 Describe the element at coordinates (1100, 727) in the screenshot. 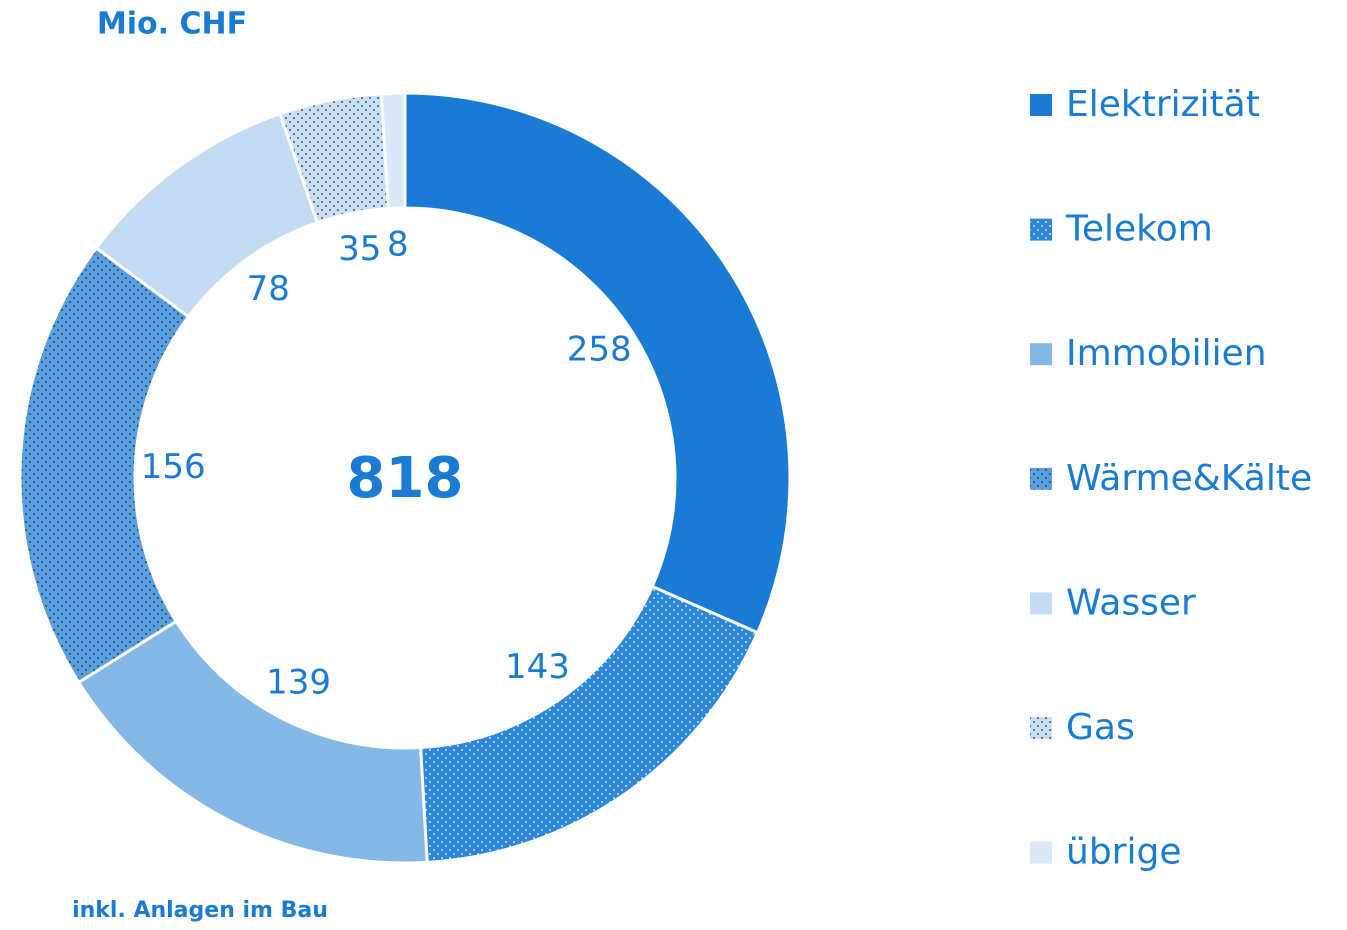

I see `legend-label: Gas` at that location.